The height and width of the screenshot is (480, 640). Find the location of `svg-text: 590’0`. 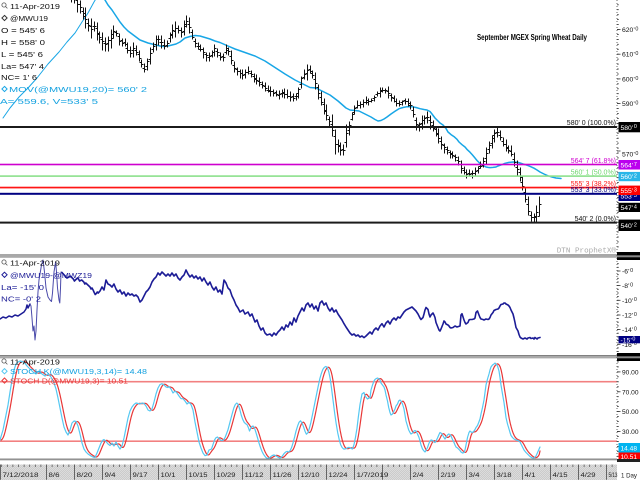

svg-text: 590’0 is located at coordinates (630, 105).